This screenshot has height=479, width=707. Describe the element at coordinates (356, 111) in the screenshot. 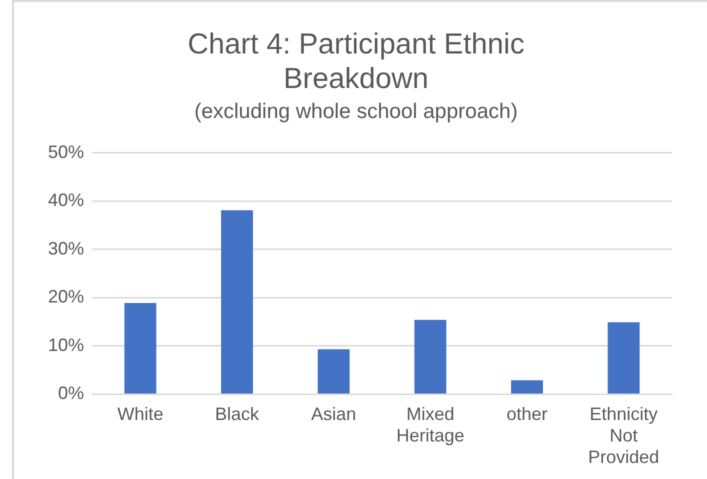

I see `chart-subtitle: (excluding whole school approach)` at that location.